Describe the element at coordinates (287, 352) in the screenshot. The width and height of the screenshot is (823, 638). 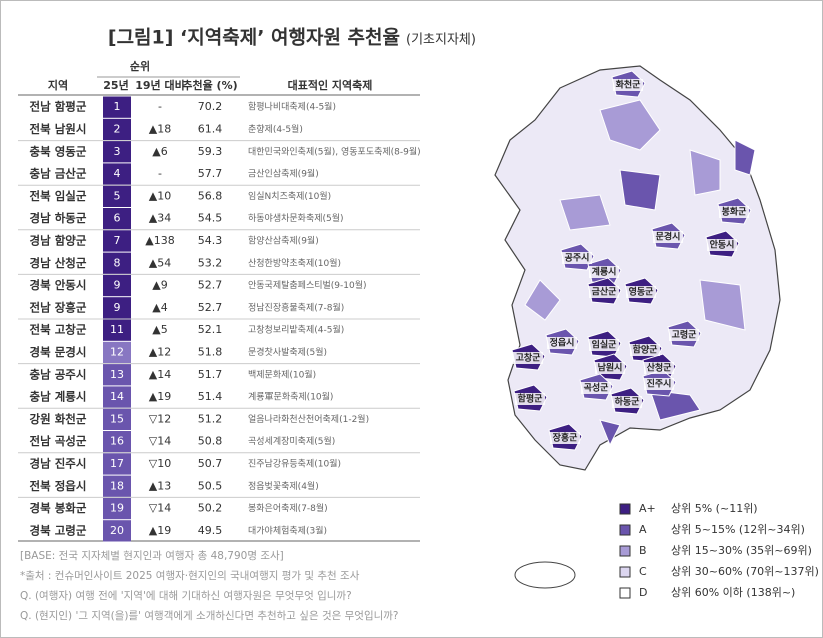
I see `festival: 문경찻사발축제(5월)` at that location.